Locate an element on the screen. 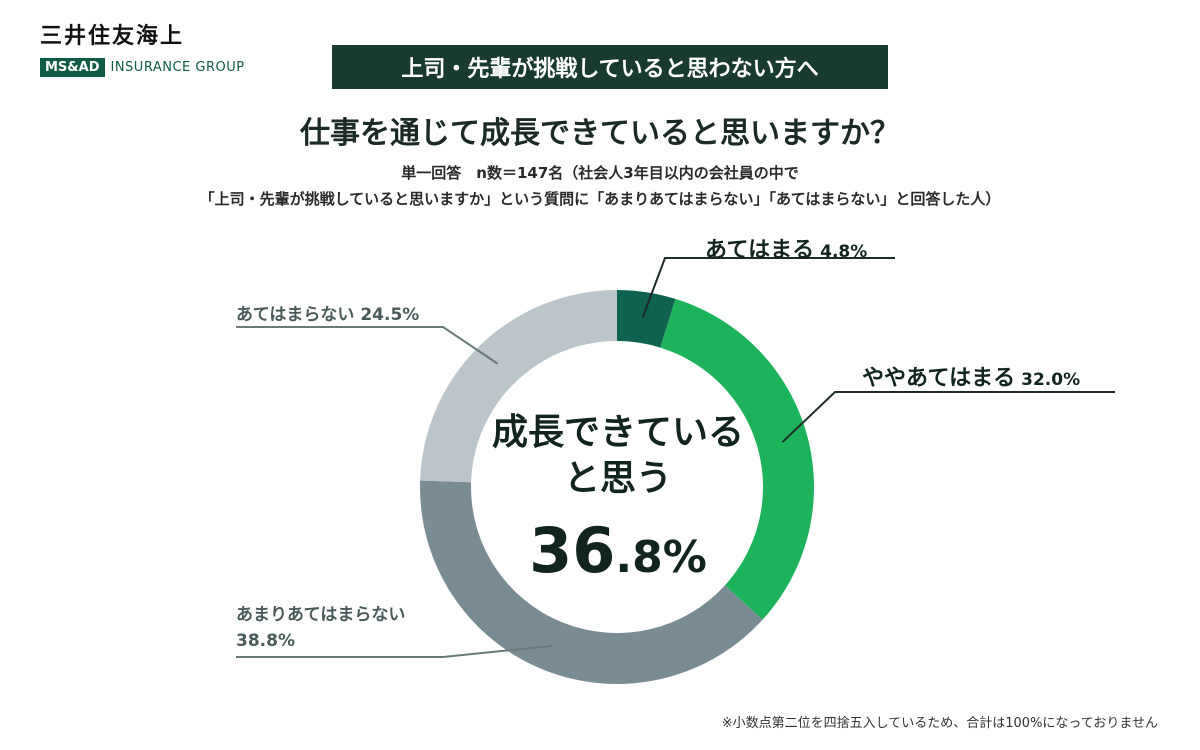 The width and height of the screenshot is (1200, 750). brand-logo: 三井住友海上 MS&AD INSURANCE GROUP is located at coordinates (142, 47).